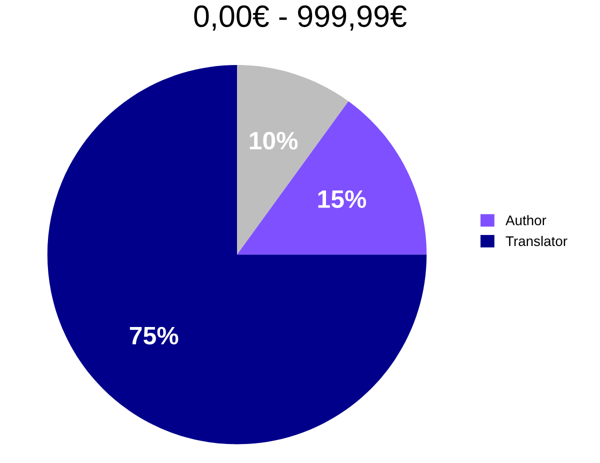  Describe the element at coordinates (274, 141) in the screenshot. I see `data-label: 10%` at that location.